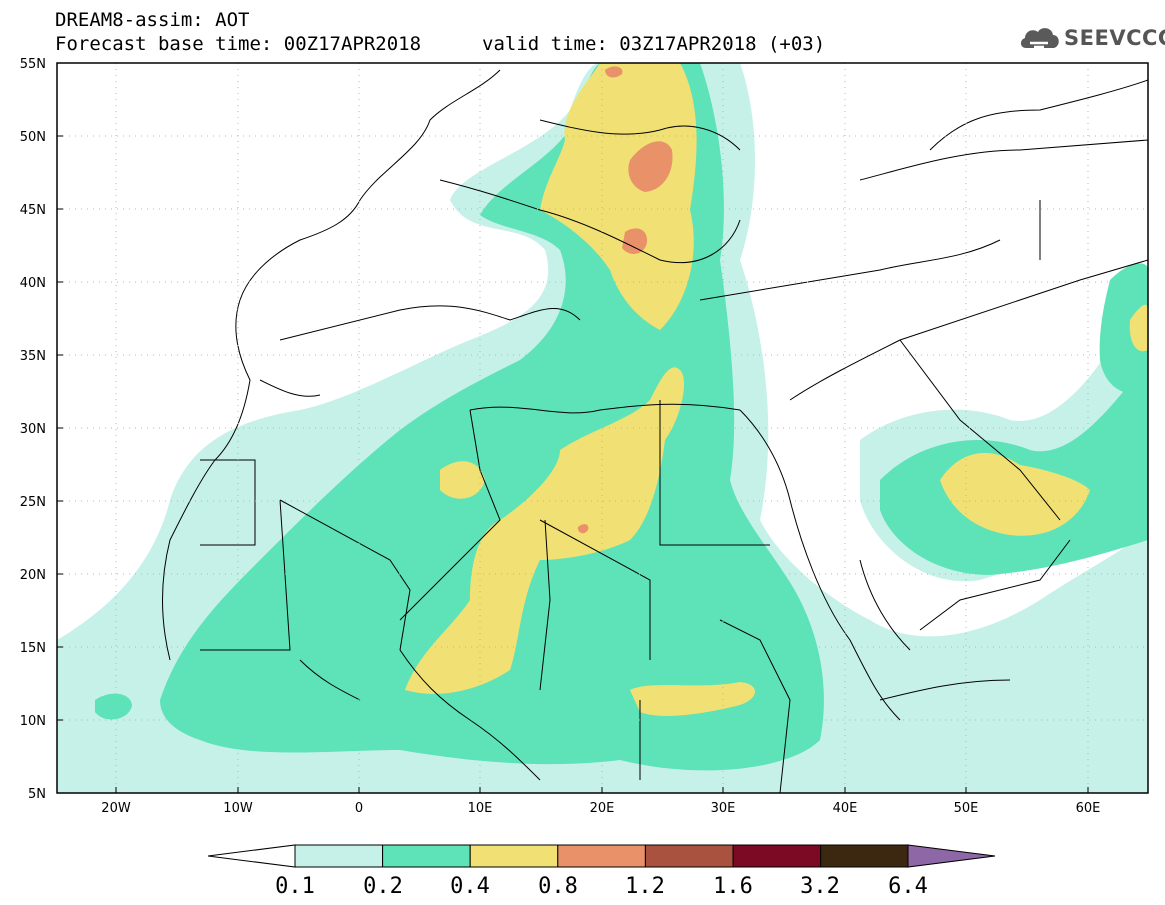 This screenshot has height=905, width=1165. Describe the element at coordinates (908, 886) in the screenshot. I see `colorbar-label: 6.4` at that location.